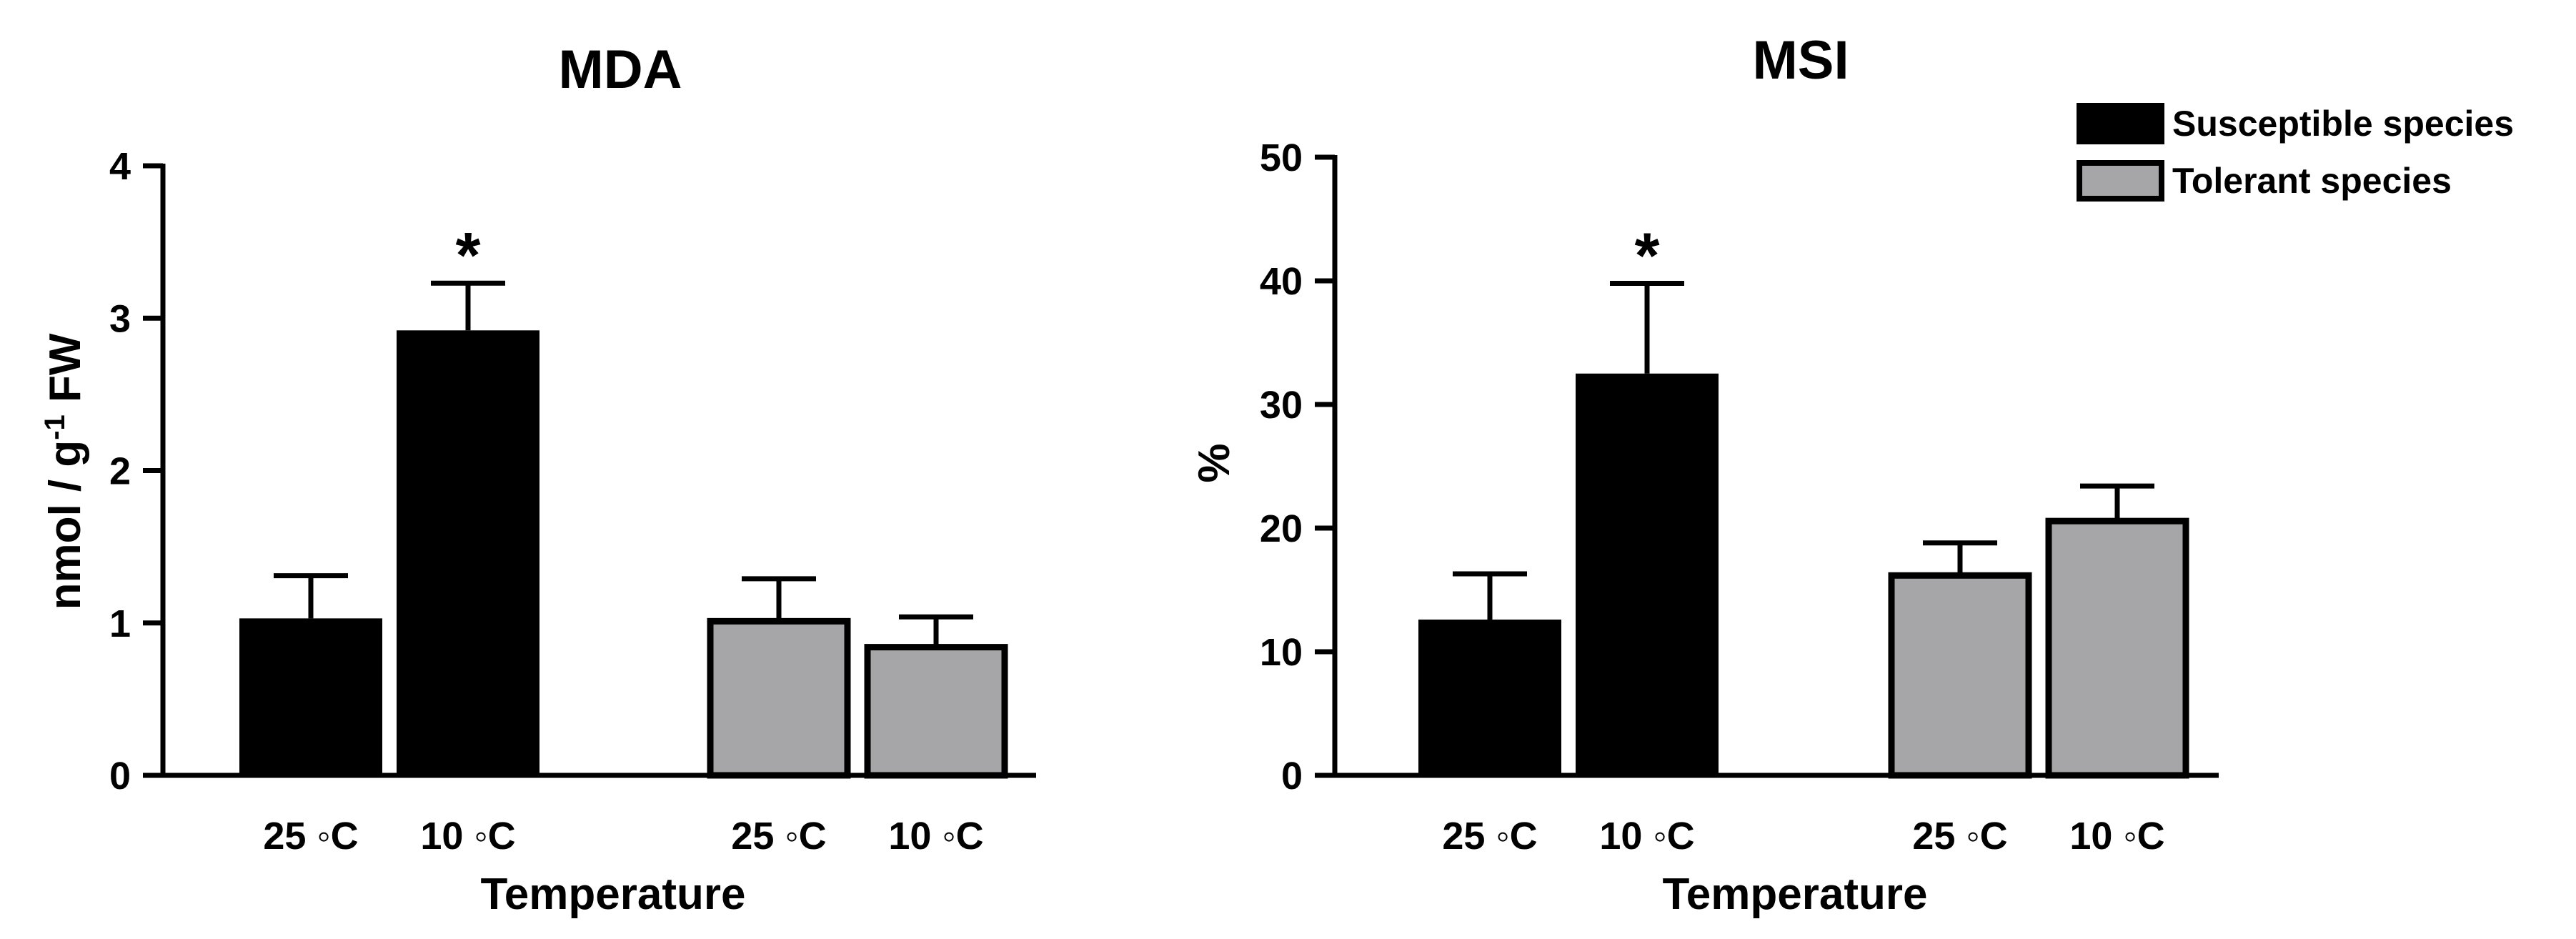 This screenshot has width=2576, height=939. Describe the element at coordinates (620, 69) in the screenshot. I see `chart-title: MDA` at that location.